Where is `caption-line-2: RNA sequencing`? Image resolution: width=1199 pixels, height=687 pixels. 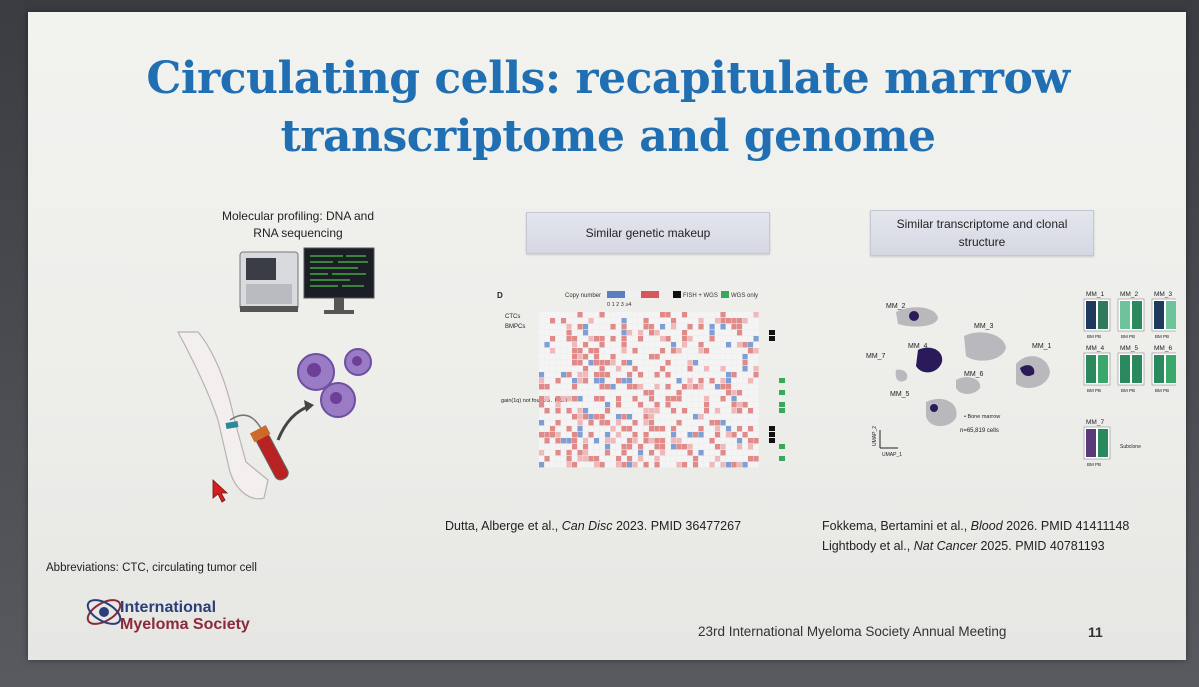
caption-line-2: RNA sequencing is located at coordinates (298, 233).